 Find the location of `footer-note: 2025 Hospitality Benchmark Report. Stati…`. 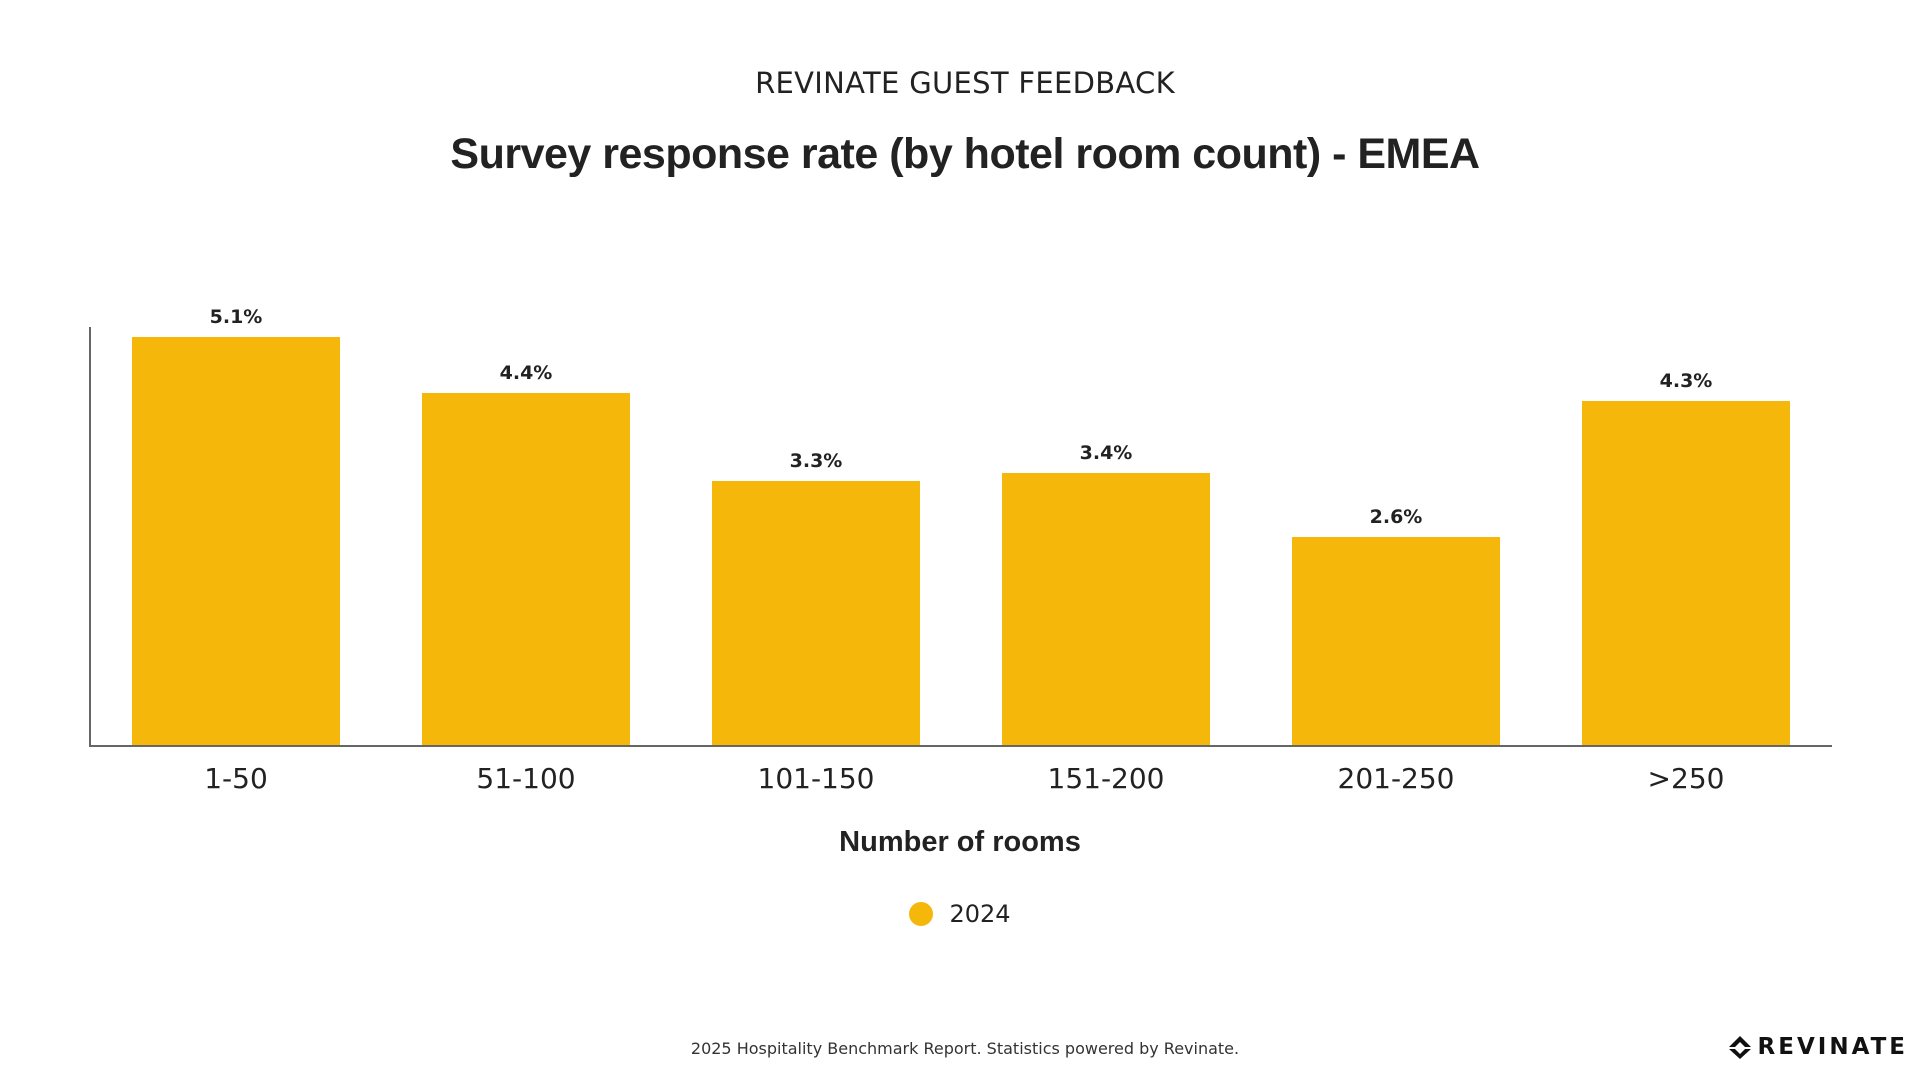

footer-note: 2025 Hospitality Benchmark Report. Stati… is located at coordinates (965, 1048).